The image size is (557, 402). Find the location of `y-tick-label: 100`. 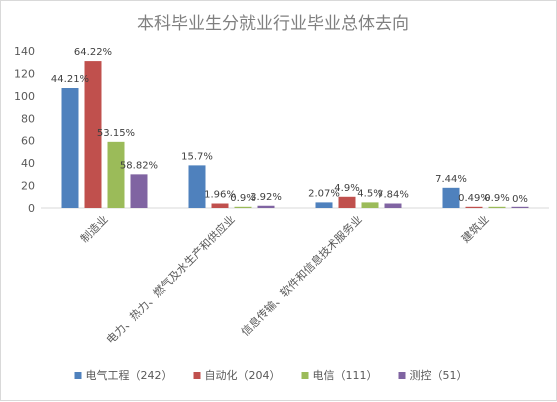

y-tick-label: 100 is located at coordinates (24, 96).